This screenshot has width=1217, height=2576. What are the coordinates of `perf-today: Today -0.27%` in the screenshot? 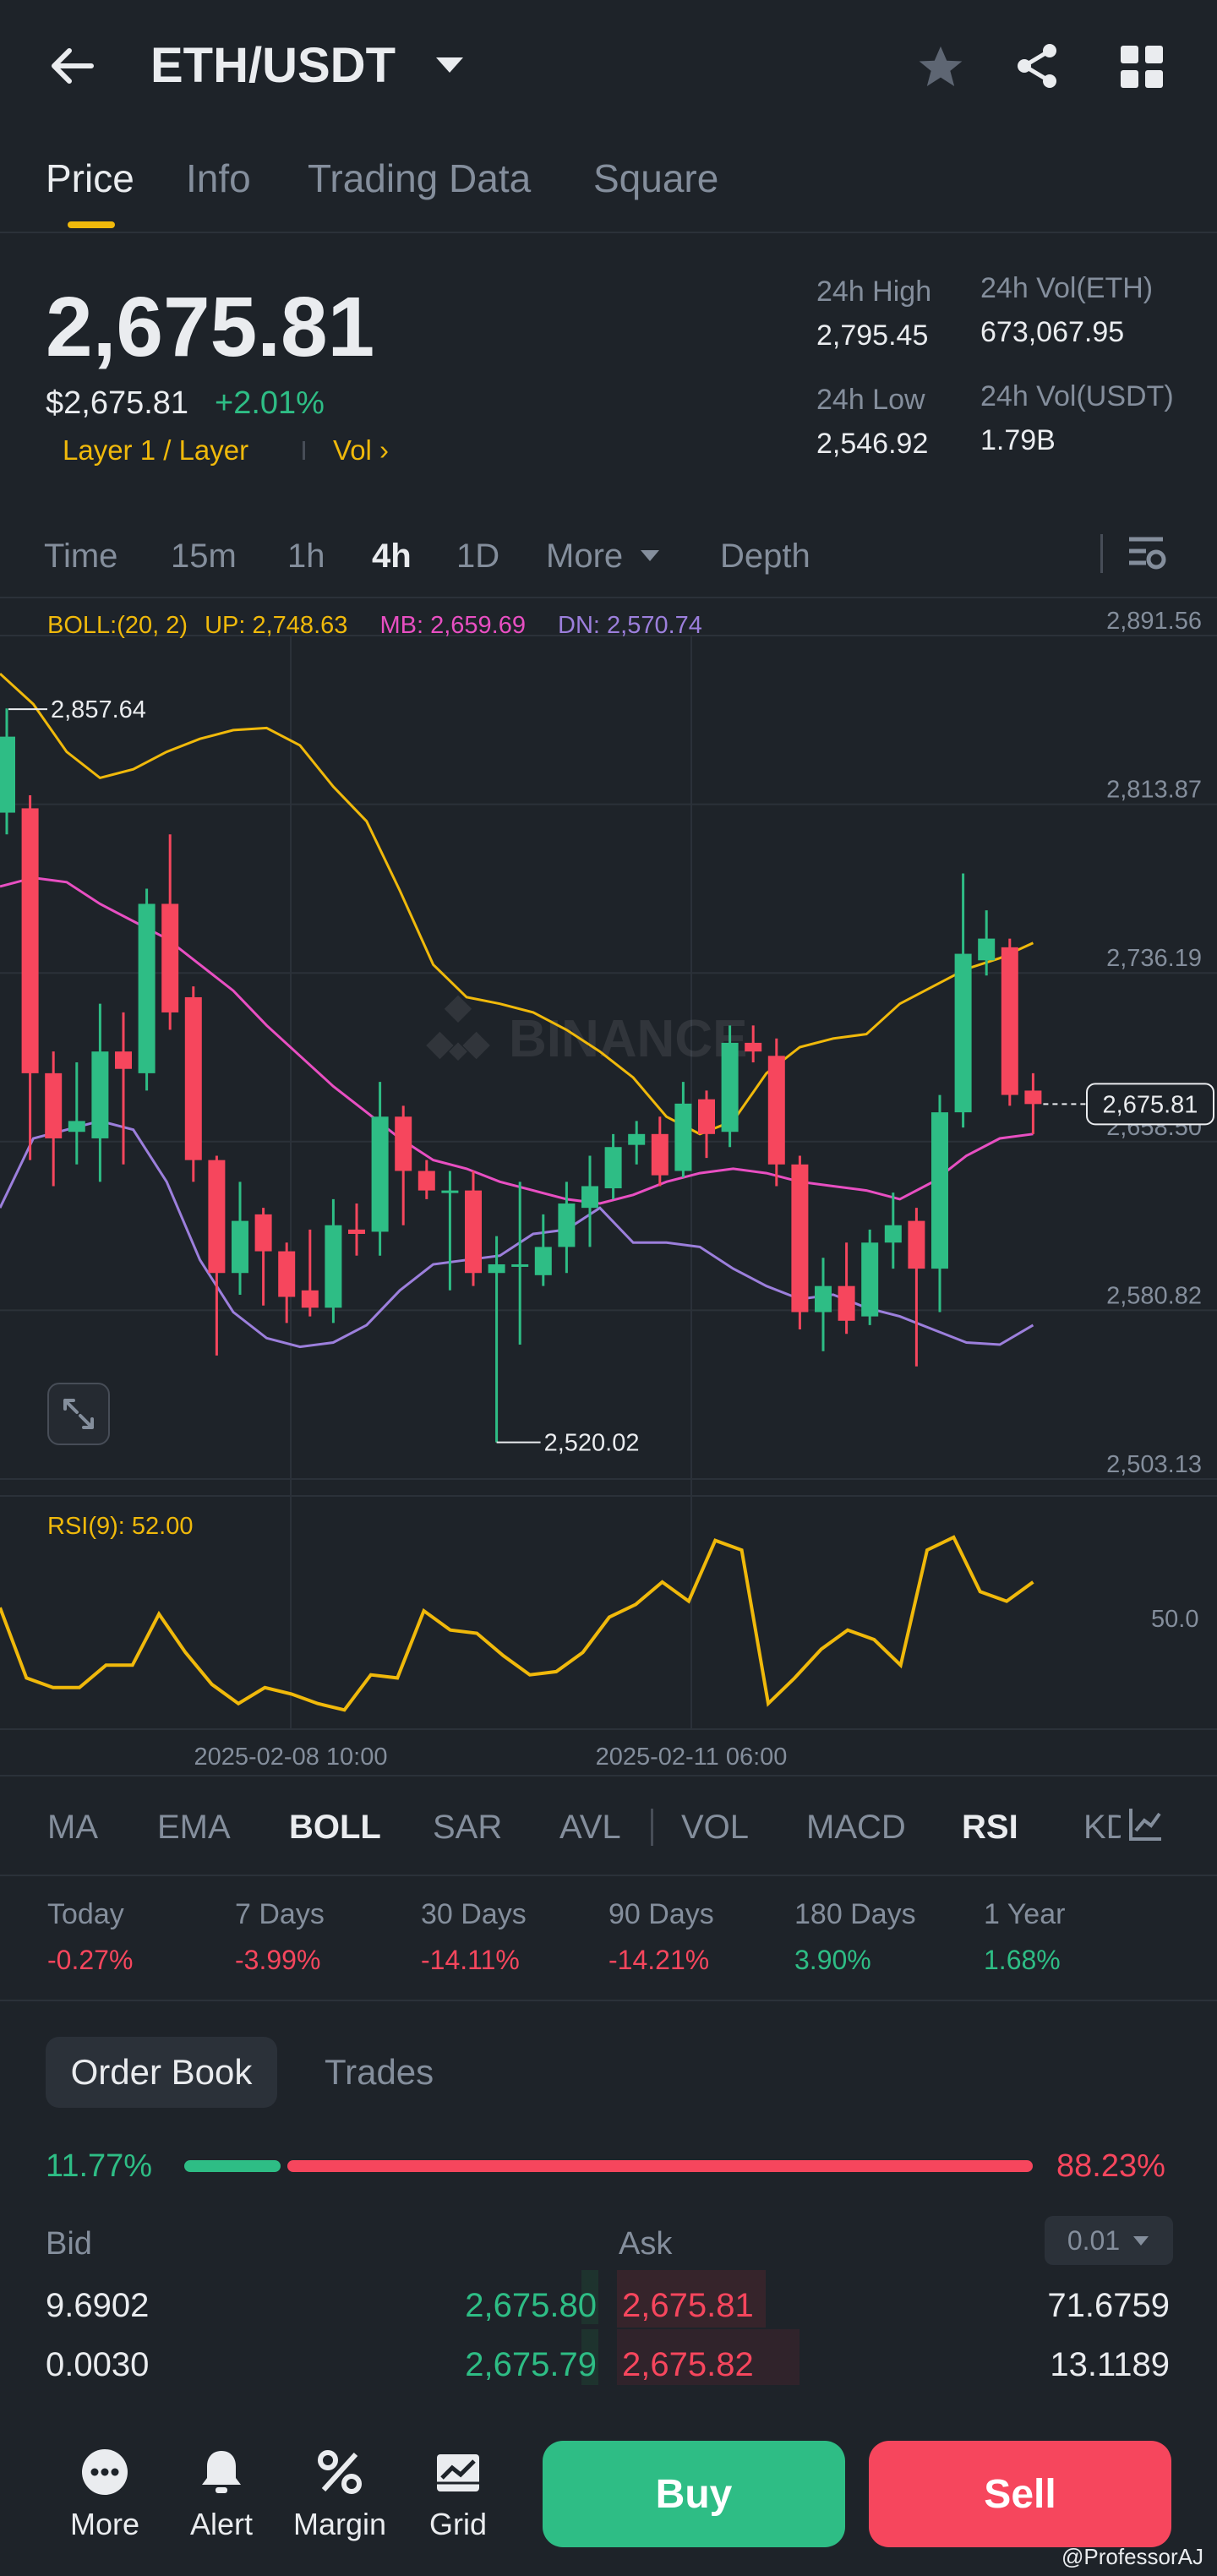 It's located at (90, 1937).